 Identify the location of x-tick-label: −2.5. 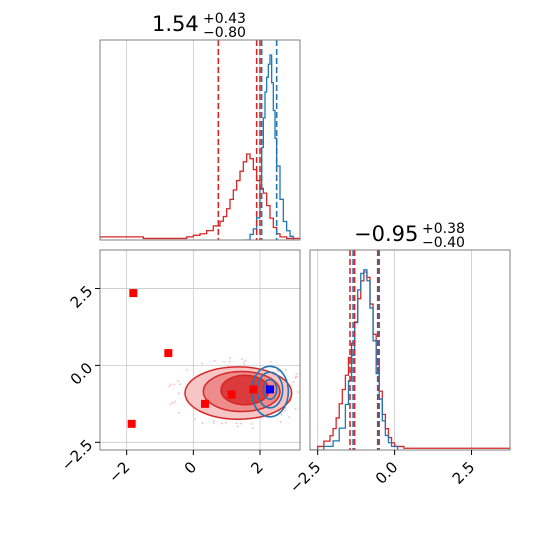
(305, 477).